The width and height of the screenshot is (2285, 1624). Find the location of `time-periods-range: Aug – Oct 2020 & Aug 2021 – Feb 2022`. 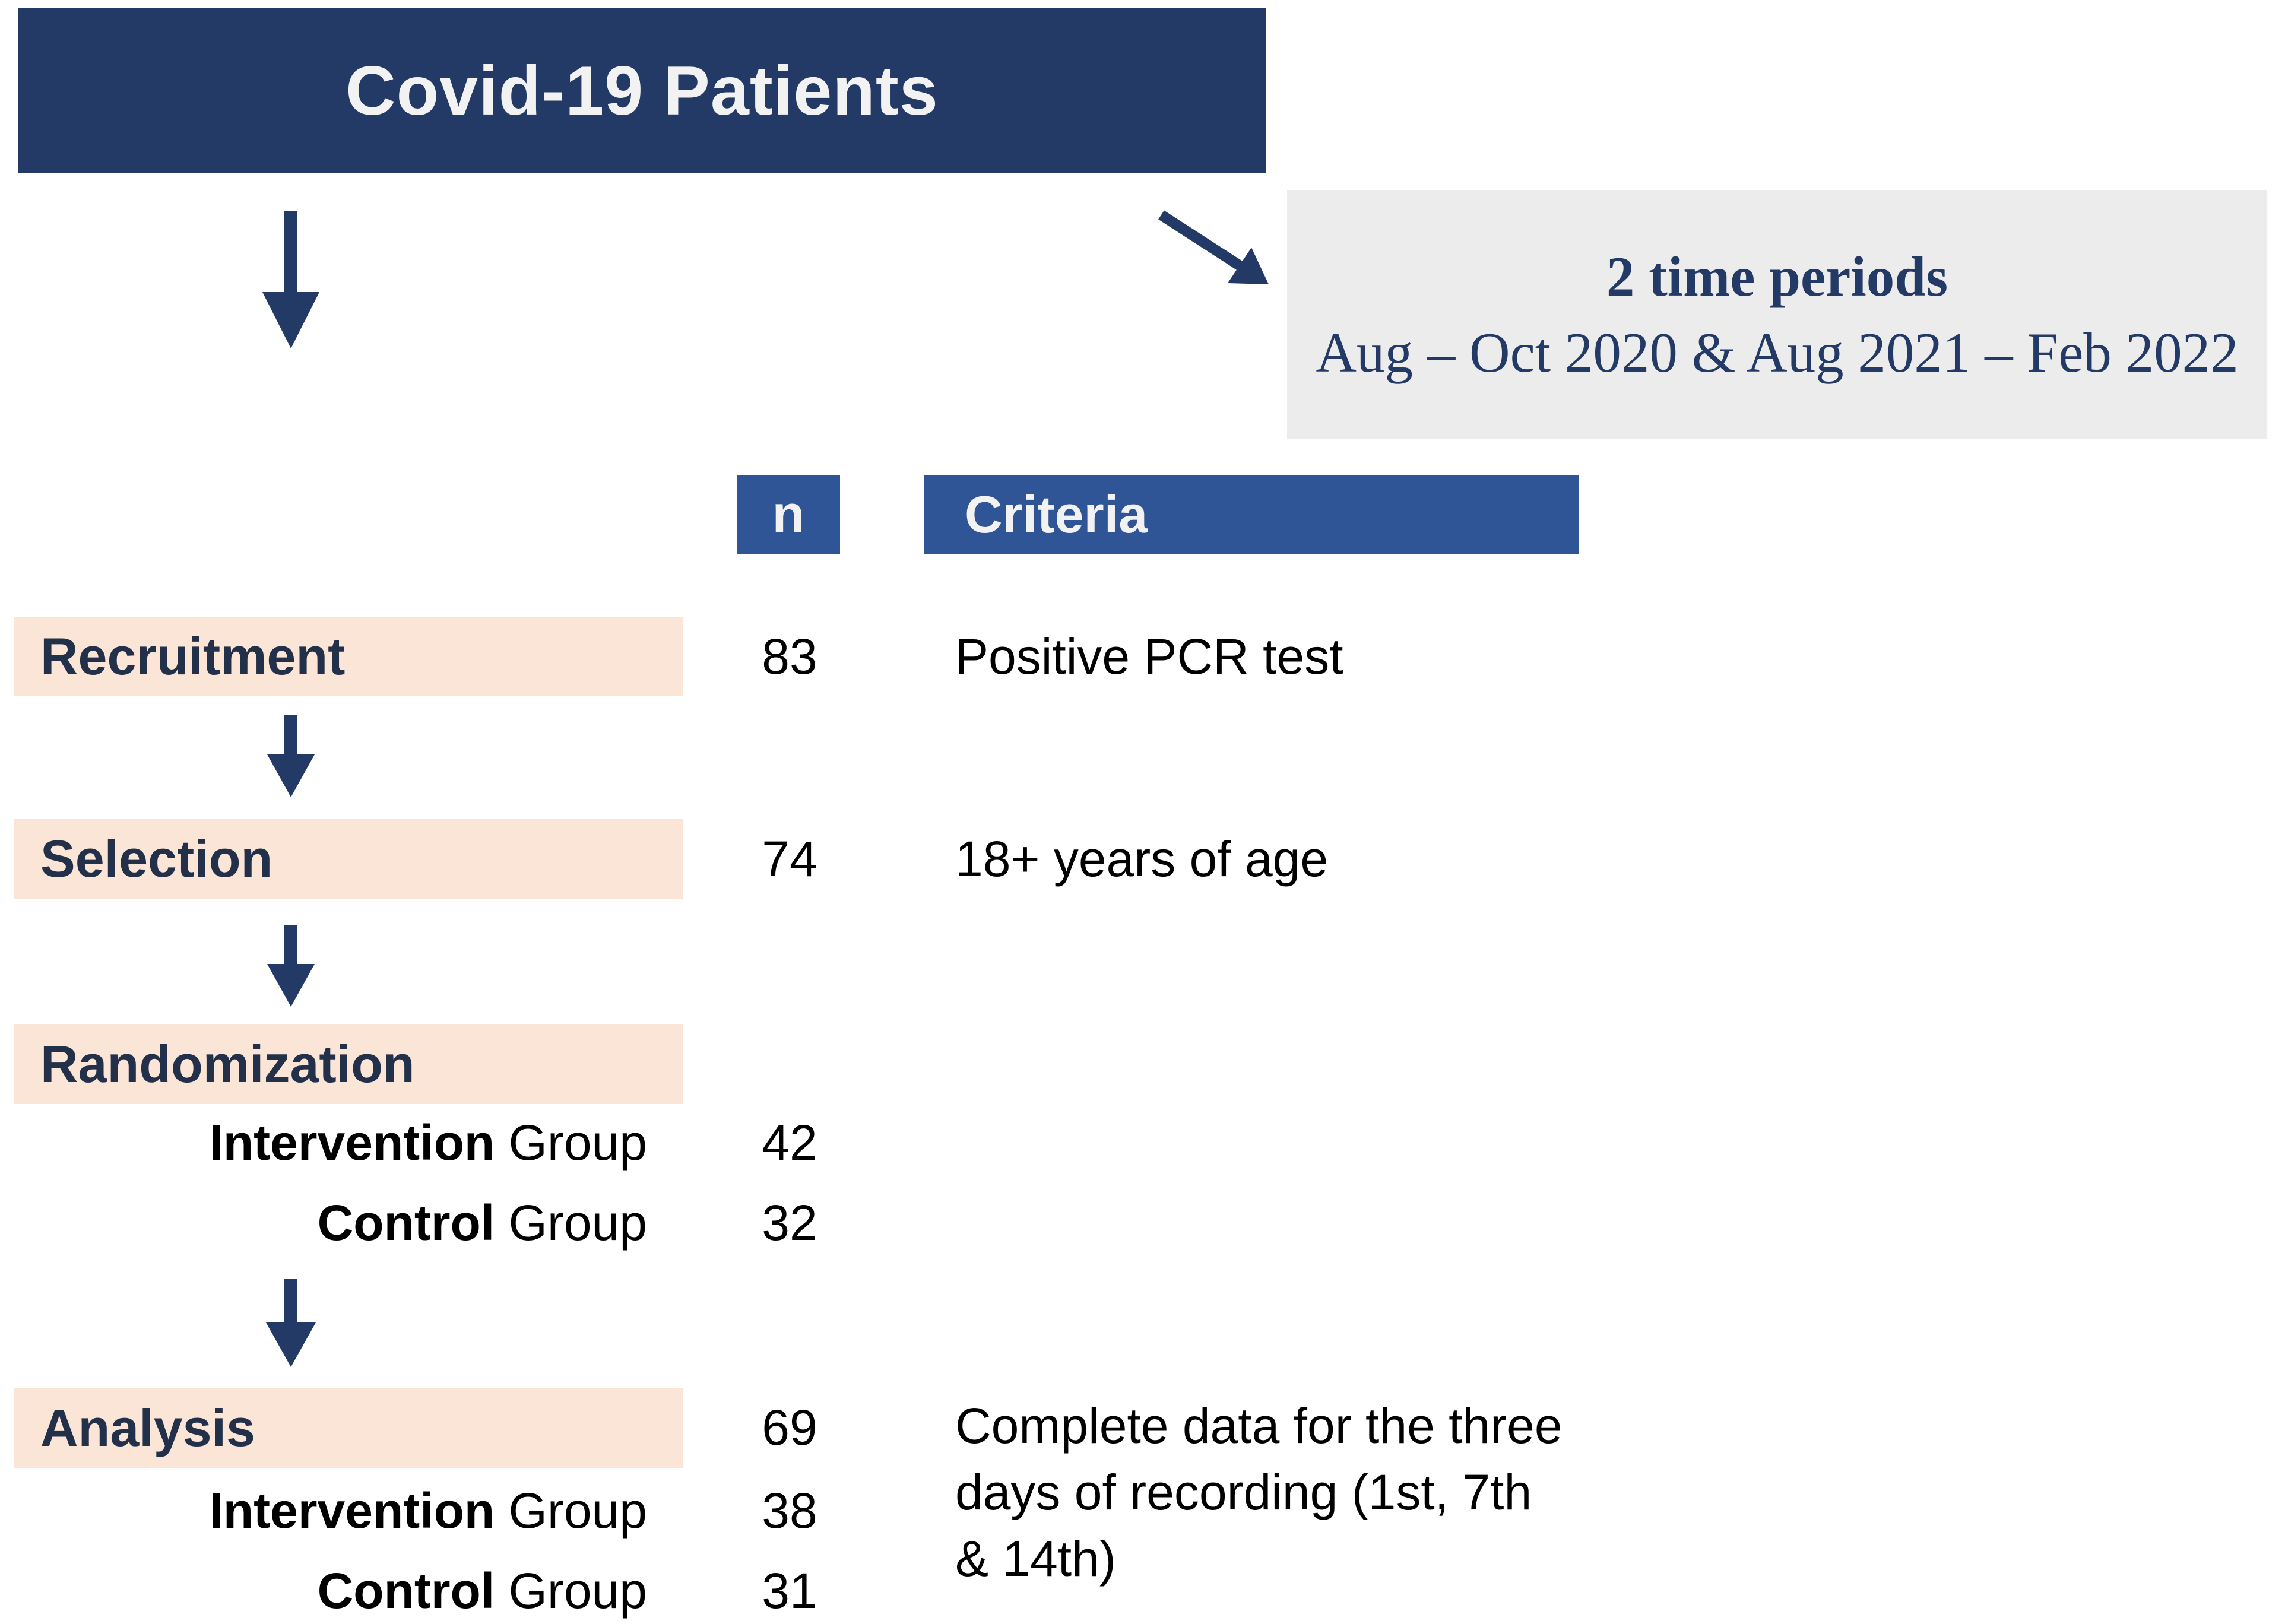

time-periods-range: Aug – Oct 2020 & Aug 2021 – Feb 2022 is located at coordinates (1777, 352).